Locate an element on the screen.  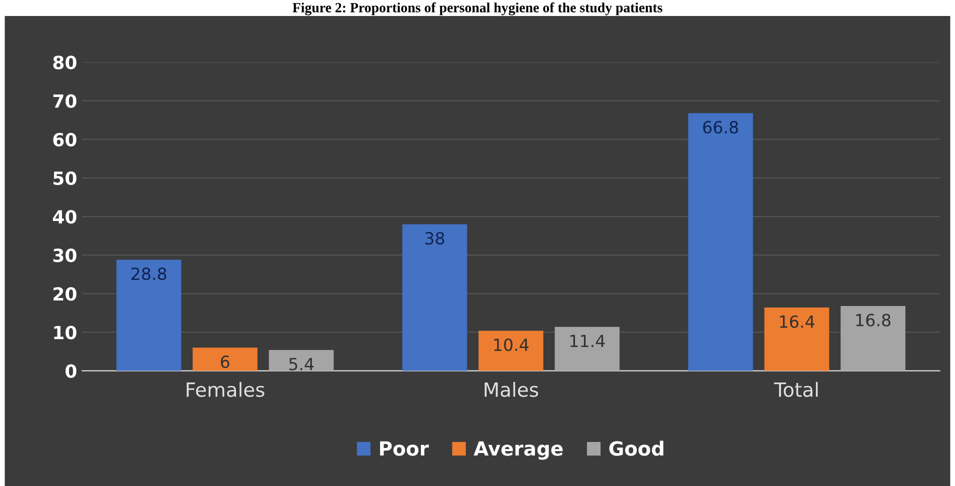
y-tick-label: 40 is located at coordinates (64, 217).